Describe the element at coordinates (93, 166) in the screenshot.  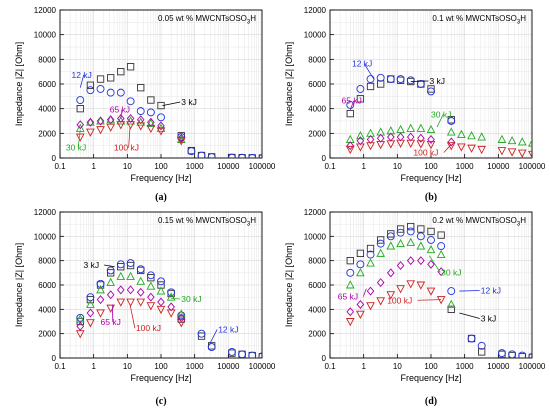
I see `x-tick-label: 1` at that location.